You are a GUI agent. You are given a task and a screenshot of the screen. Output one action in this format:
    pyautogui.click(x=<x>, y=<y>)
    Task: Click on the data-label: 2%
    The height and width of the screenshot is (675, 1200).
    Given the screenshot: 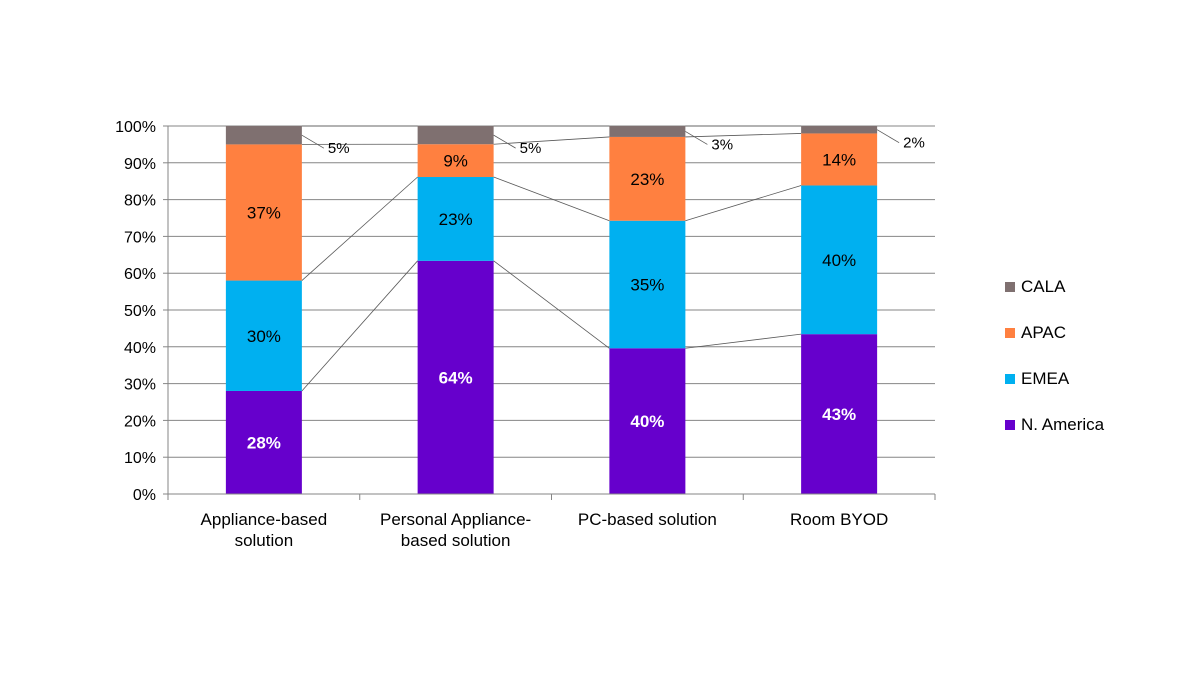 What is the action you would take?
    pyautogui.click(x=914, y=143)
    